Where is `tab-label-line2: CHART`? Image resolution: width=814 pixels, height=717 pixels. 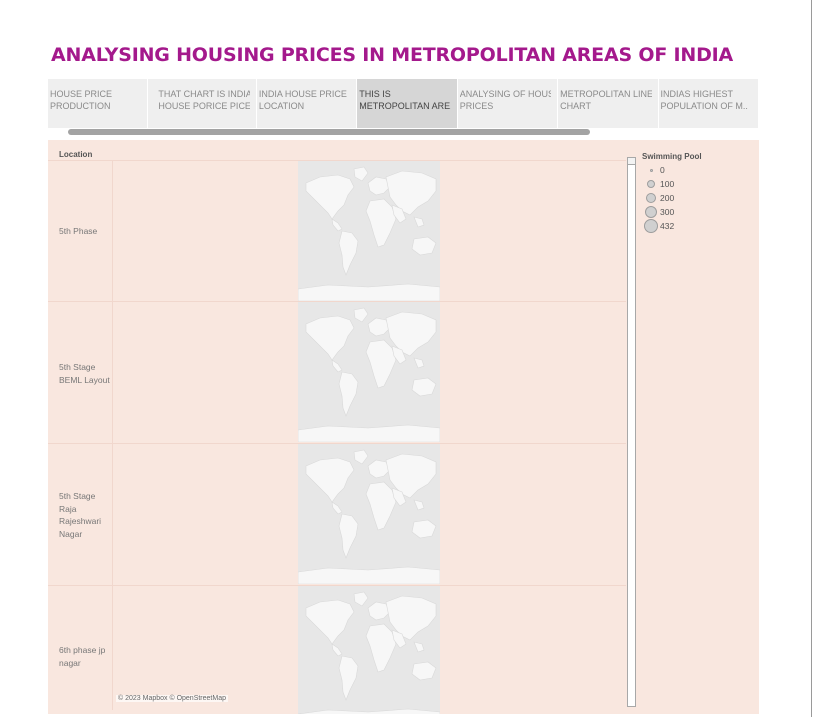 tab-label-line2: CHART is located at coordinates (575, 106).